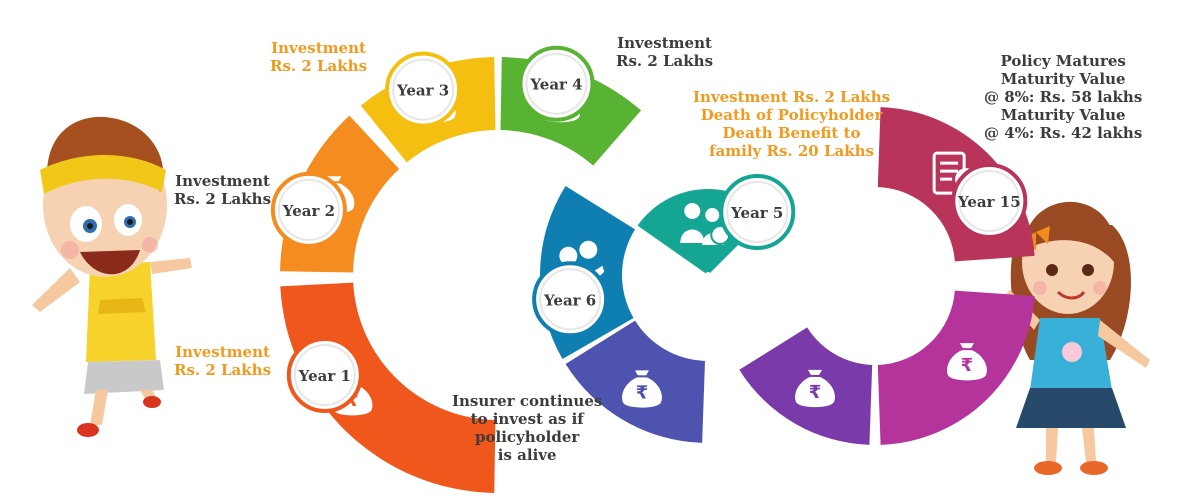 The width and height of the screenshot is (1200, 500). I want to click on year-label: Year 5, so click(756, 213).